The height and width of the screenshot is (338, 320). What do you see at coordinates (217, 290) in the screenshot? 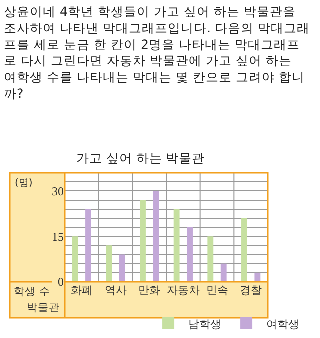
I see `x-tick-label: 민속` at bounding box center [217, 290].